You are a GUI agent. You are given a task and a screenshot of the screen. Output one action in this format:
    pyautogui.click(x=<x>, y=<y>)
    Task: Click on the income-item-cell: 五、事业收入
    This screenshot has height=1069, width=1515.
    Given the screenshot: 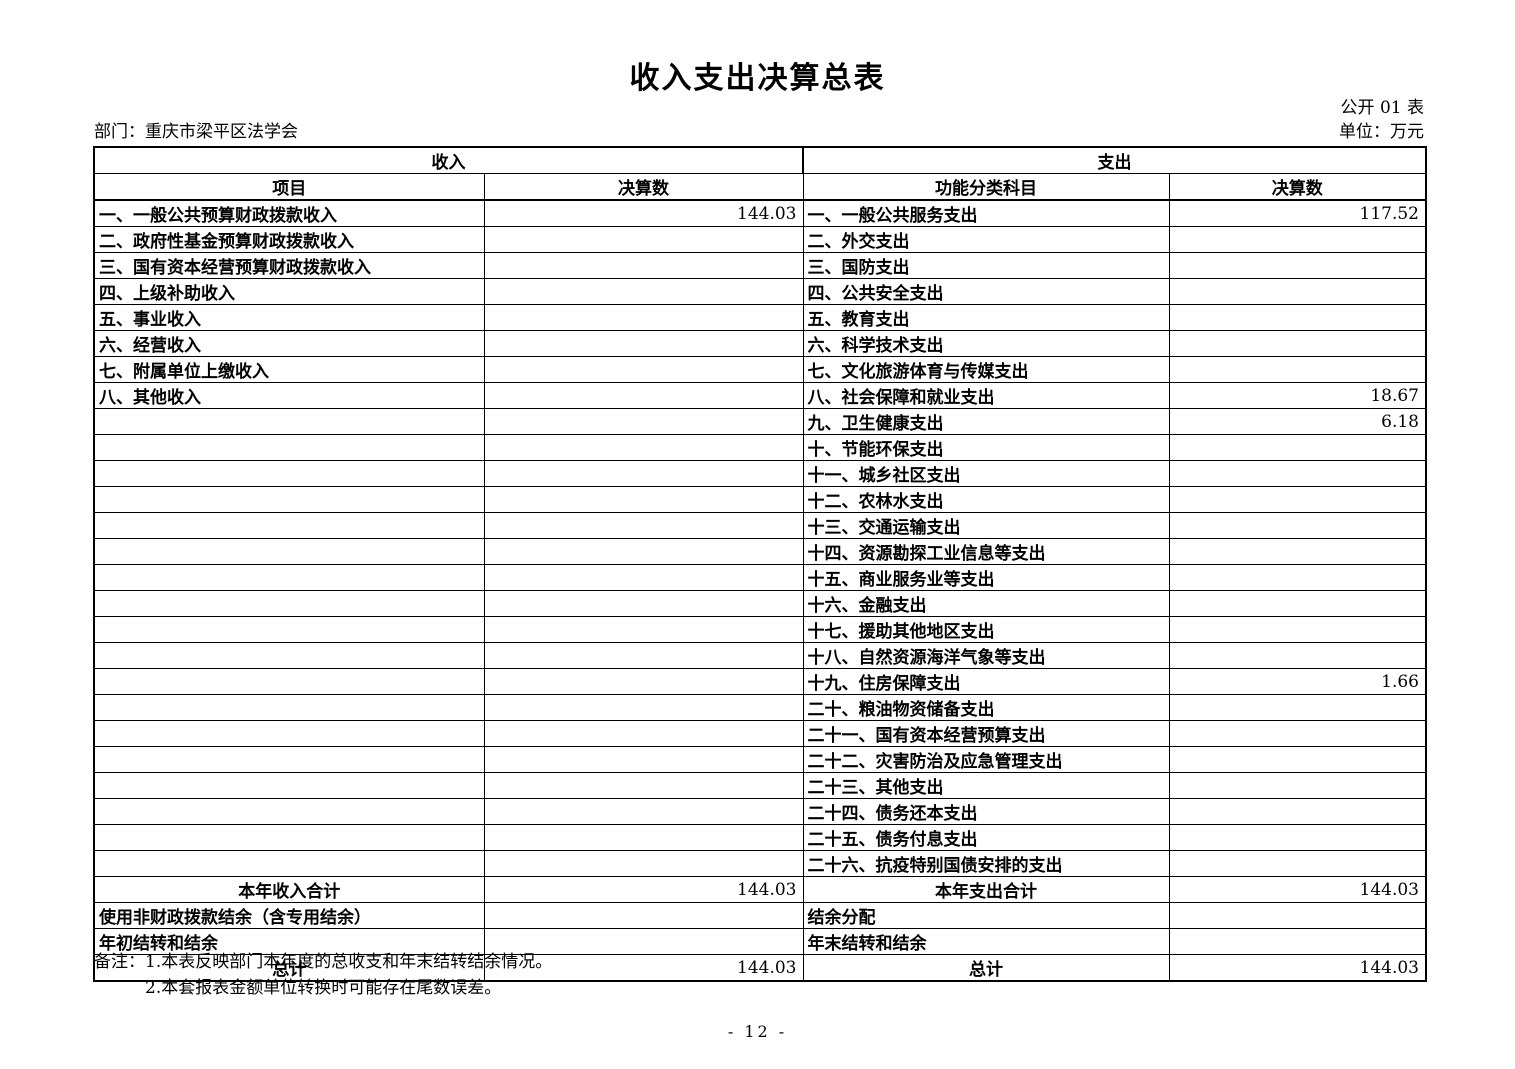 What is the action you would take?
    pyautogui.click(x=289, y=317)
    